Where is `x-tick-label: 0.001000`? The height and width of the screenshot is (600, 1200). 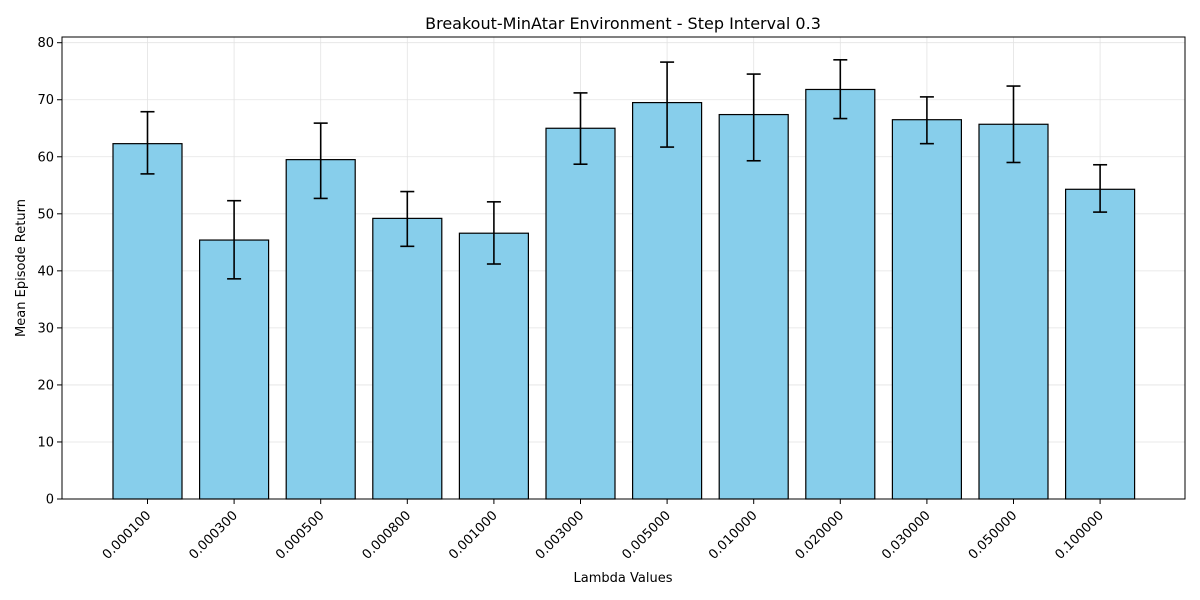 x-tick-label: 0.001000 is located at coordinates (473, 535).